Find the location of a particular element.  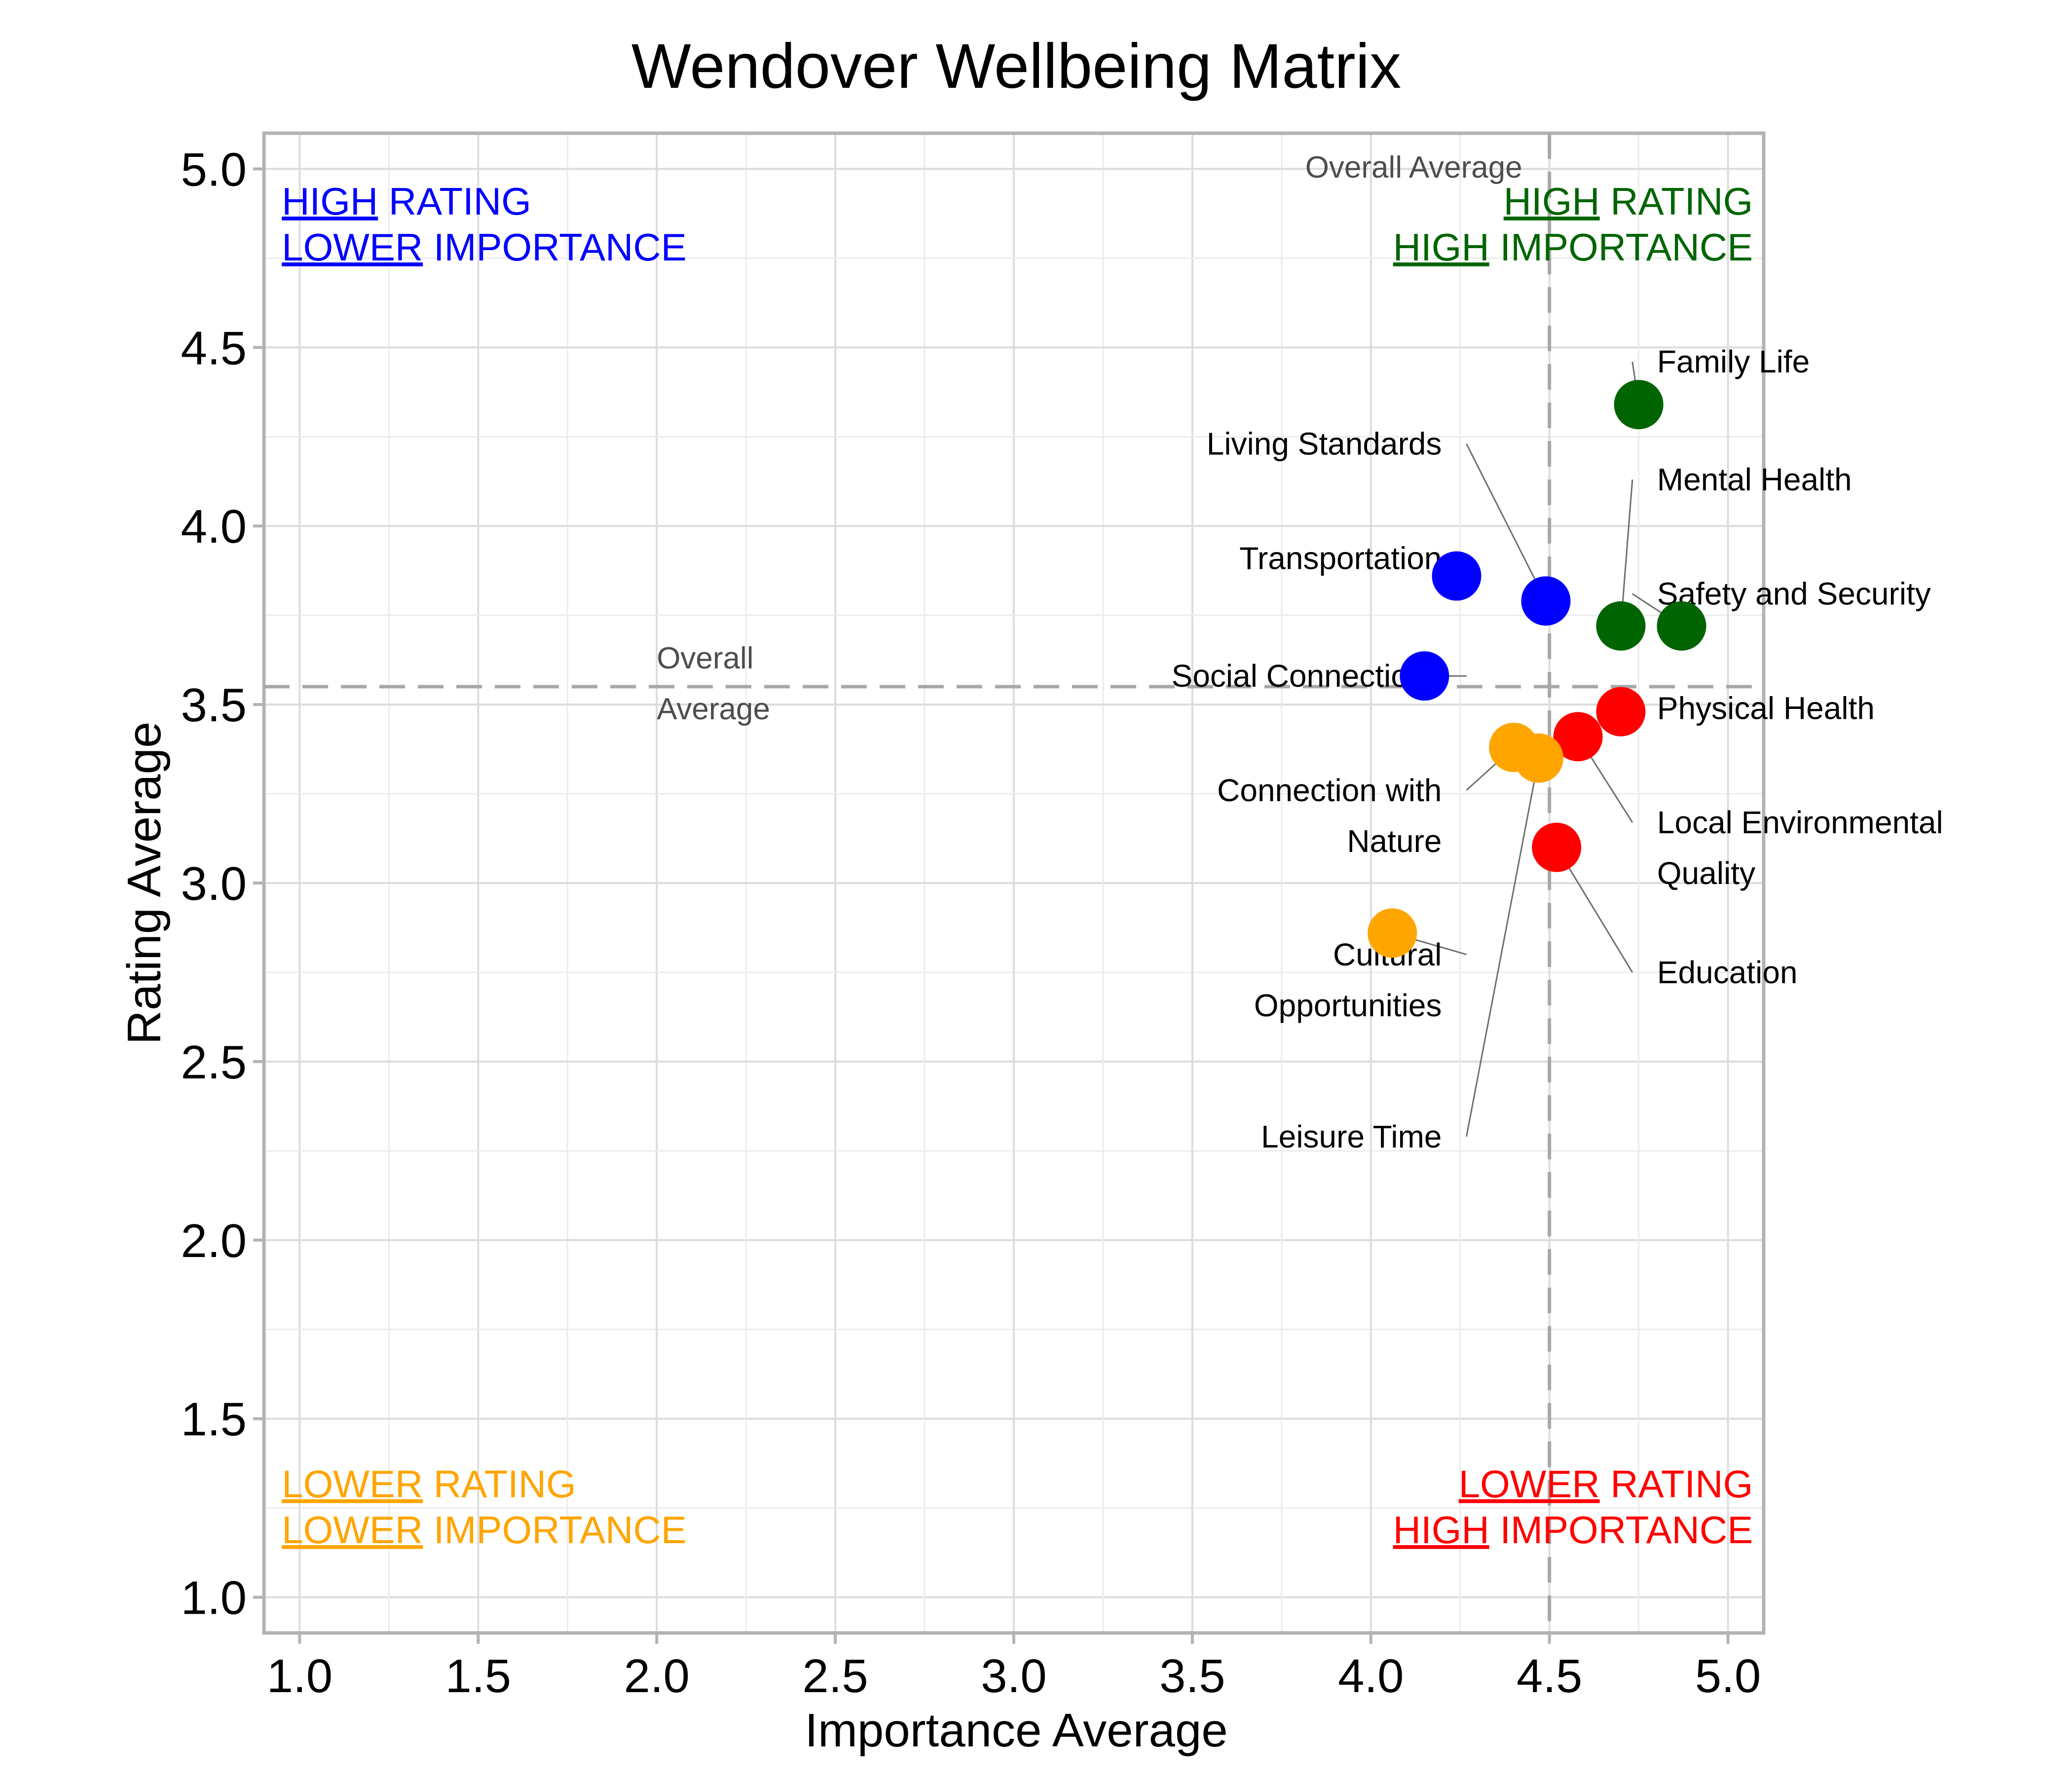

y-tick-label: 5.0 is located at coordinates (214, 169).